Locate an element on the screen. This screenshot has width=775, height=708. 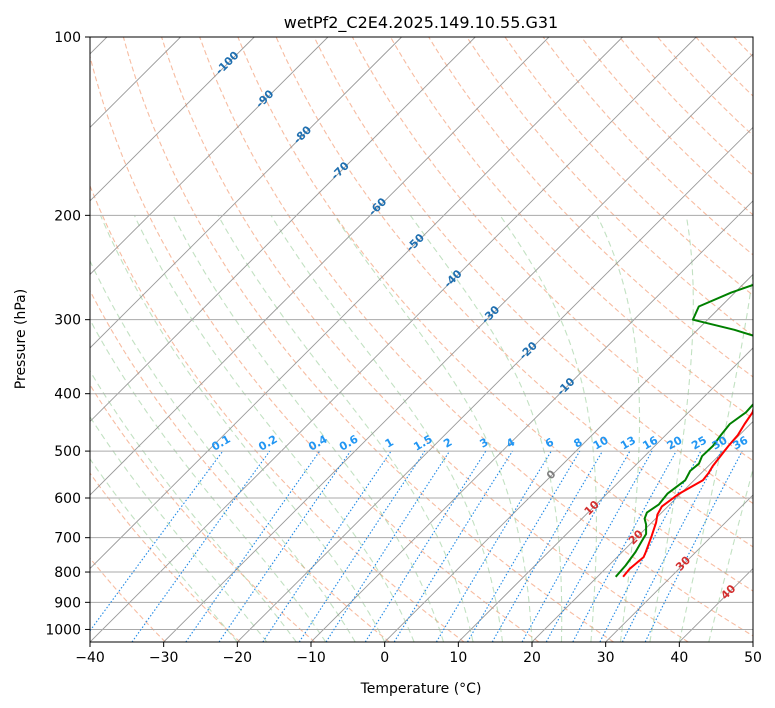
dewpoint-profile is located at coordinates (683, 430).